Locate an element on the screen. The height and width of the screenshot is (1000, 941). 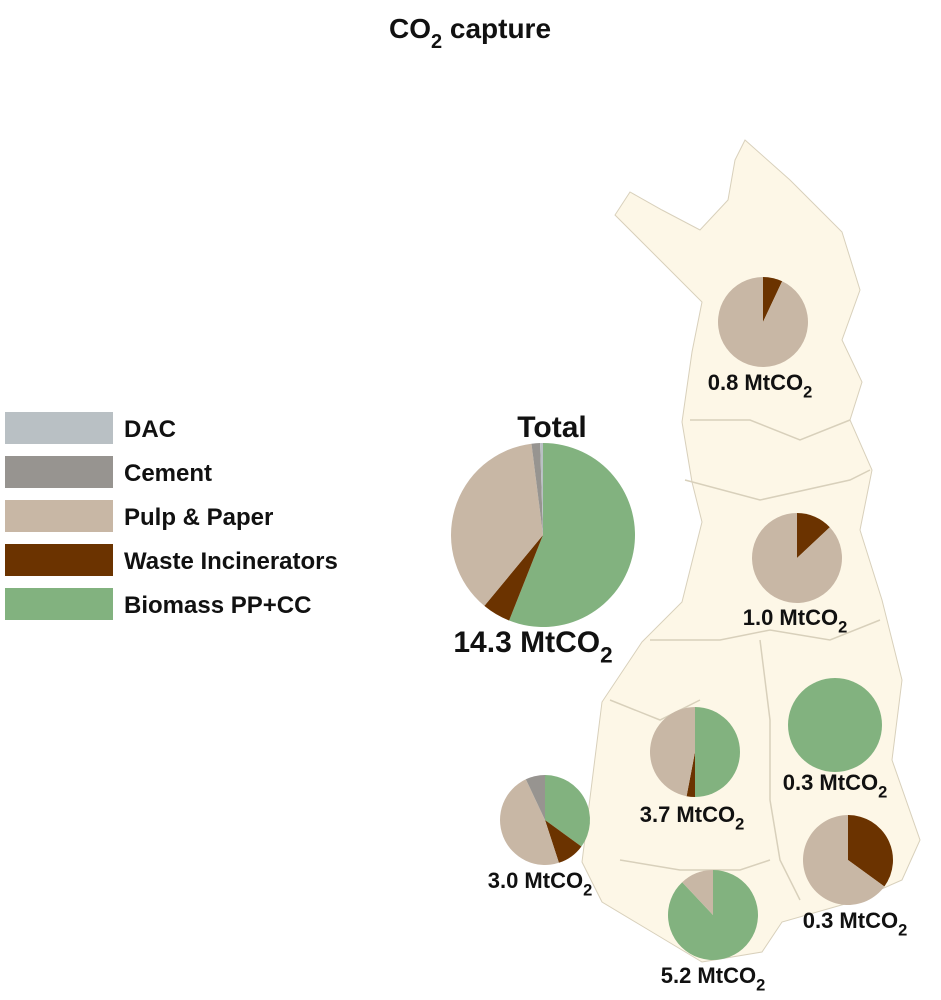
pie-label: 3.7 MtCO2 is located at coordinates (692, 818).